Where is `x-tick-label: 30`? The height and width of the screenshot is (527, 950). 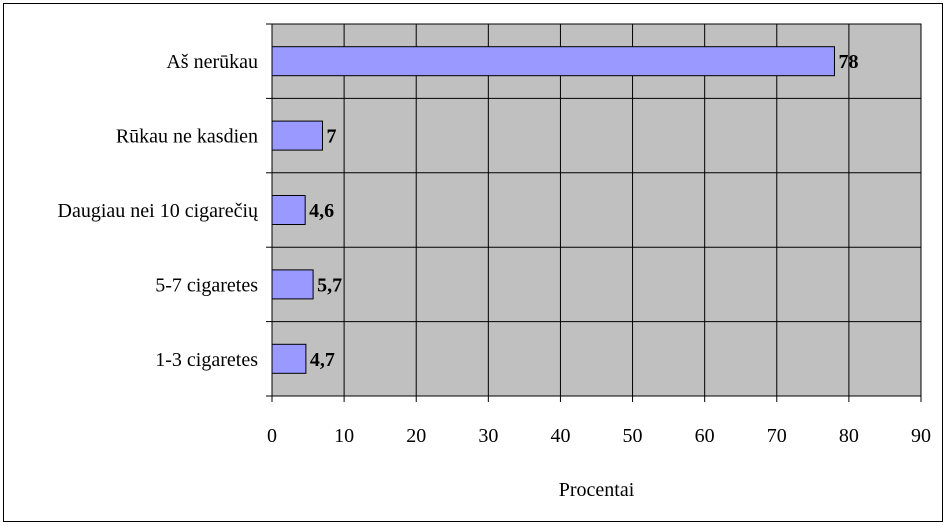
x-tick-label: 30 is located at coordinates (488, 436).